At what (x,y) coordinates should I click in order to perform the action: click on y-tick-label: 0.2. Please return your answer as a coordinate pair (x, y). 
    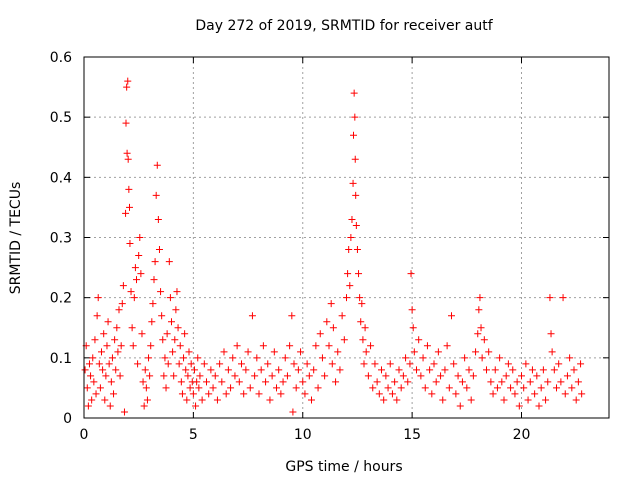
    Looking at the image, I should click on (61, 299).